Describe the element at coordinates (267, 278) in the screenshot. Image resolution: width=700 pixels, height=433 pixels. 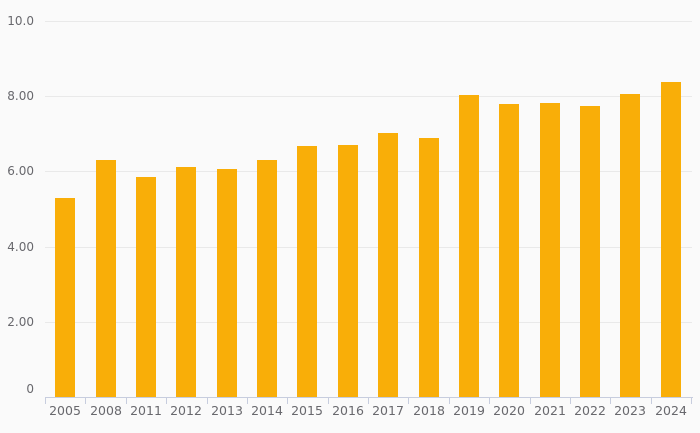
I see `bar-2014` at that location.